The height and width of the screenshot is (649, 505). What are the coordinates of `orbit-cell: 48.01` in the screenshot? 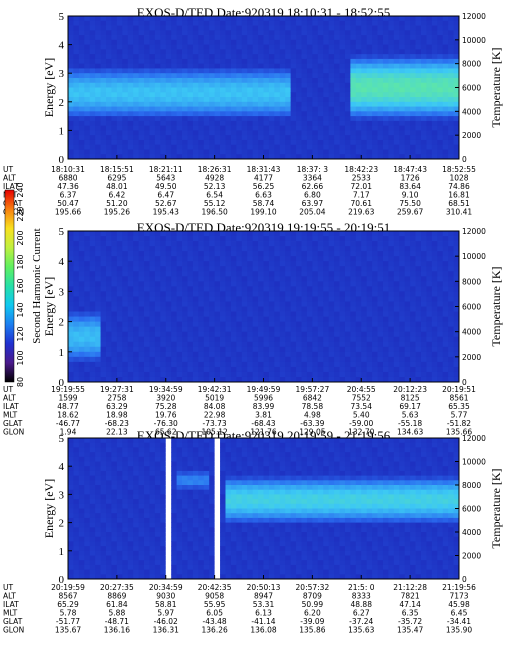 It's located at (117, 186).